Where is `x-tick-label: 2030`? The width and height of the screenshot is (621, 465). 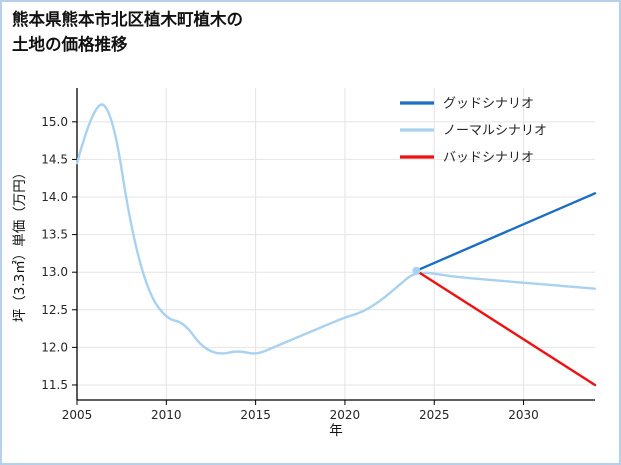 x-tick-label: 2030 is located at coordinates (523, 415).